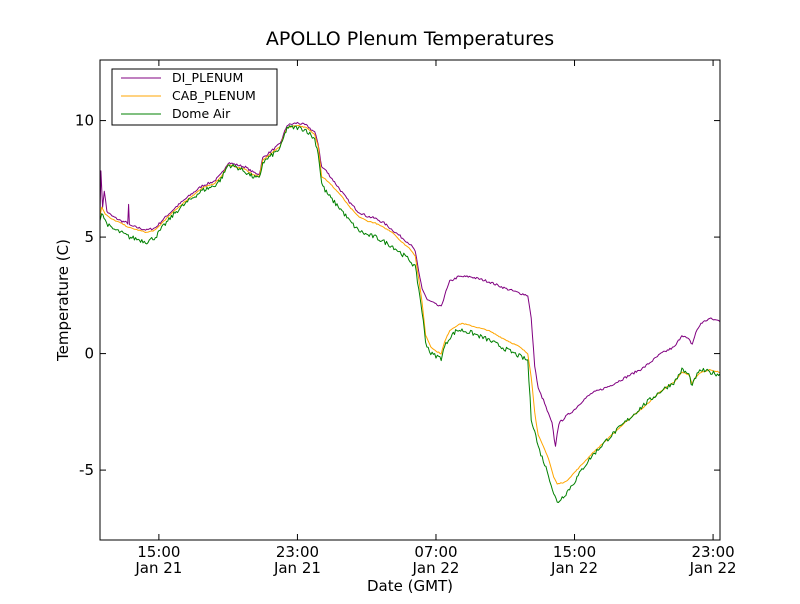 This screenshot has height=604, width=800. Describe the element at coordinates (214, 95) in the screenshot. I see `legend-label-cab-plenum: CAB_PLENUM` at that location.